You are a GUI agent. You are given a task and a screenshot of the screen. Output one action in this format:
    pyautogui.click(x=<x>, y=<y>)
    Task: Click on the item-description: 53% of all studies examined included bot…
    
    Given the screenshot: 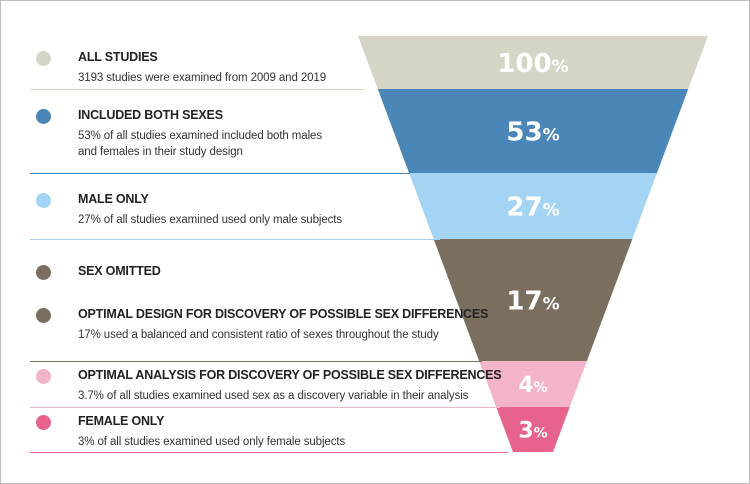 What is the action you would take?
    pyautogui.click(x=200, y=144)
    